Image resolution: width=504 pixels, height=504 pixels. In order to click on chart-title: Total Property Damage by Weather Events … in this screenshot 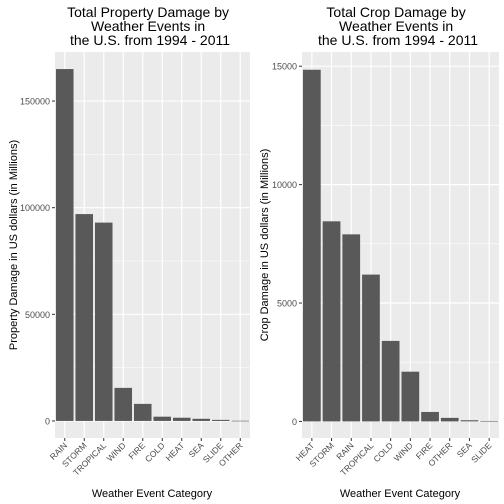, I will do `click(150, 26)`.